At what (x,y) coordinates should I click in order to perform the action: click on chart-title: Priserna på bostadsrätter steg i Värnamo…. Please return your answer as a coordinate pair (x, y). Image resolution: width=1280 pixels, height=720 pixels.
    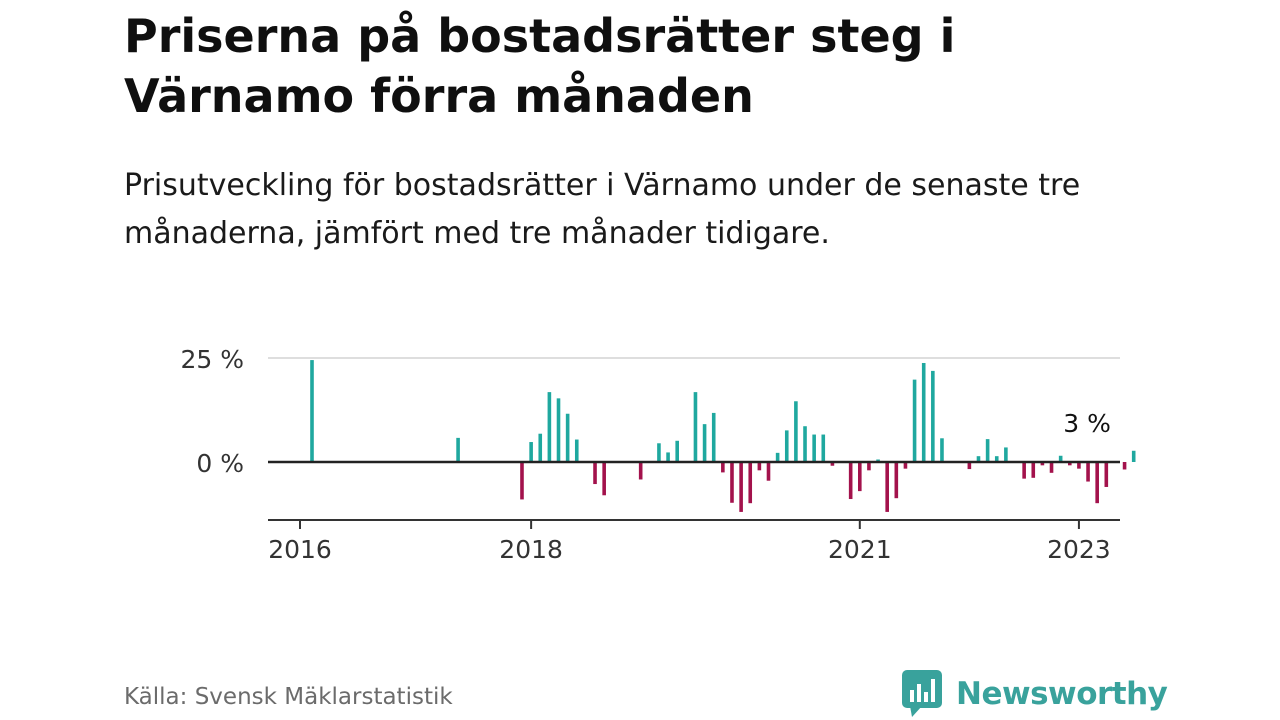
    Looking at the image, I should click on (540, 66).